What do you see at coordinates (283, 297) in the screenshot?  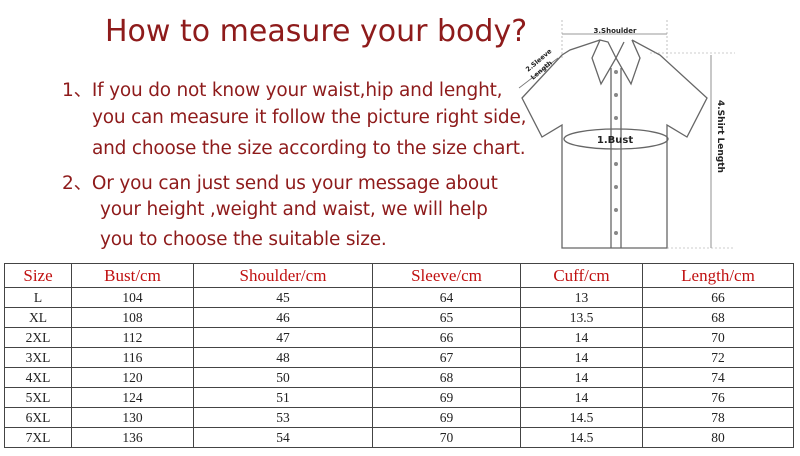 I see `table-cell: 45` at bounding box center [283, 297].